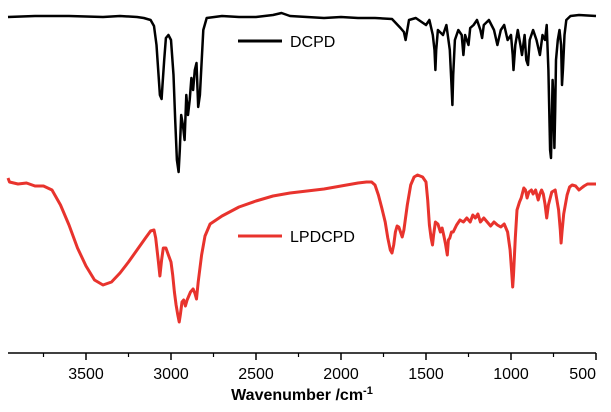  Describe the element at coordinates (368, 391) in the screenshot. I see `x-axis-title-superscript: -1` at that location.